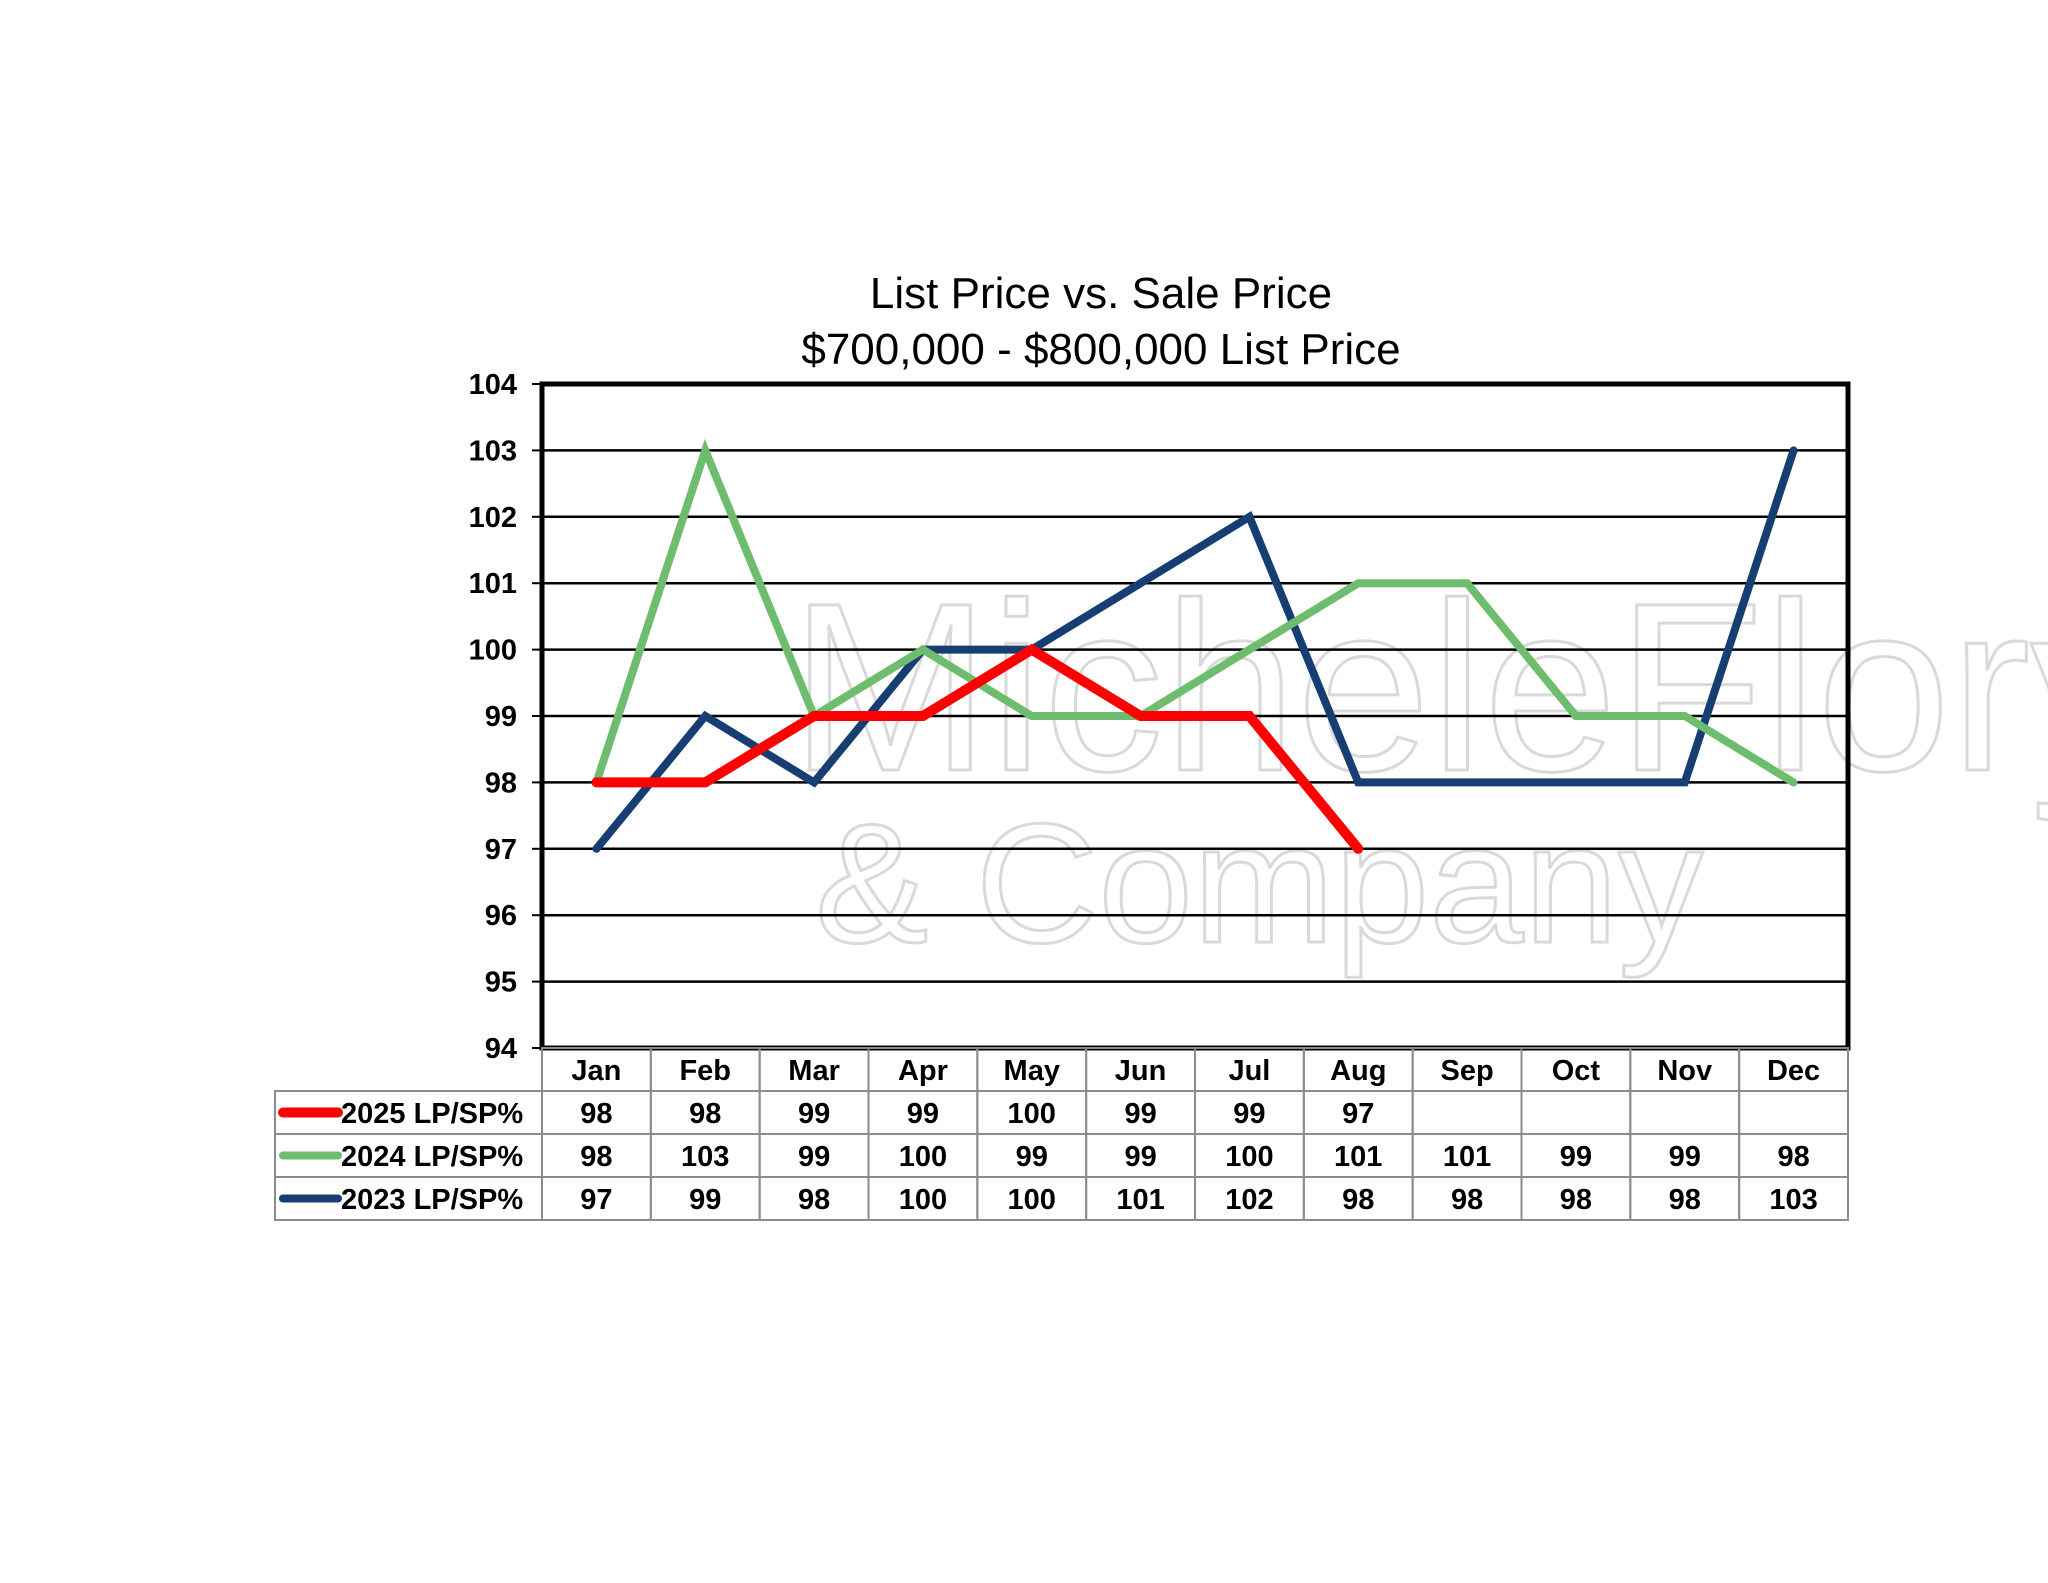 Image resolution: width=2048 pixels, height=1583 pixels. What do you see at coordinates (1032, 1071) in the screenshot?
I see `x-tick-label: May` at bounding box center [1032, 1071].